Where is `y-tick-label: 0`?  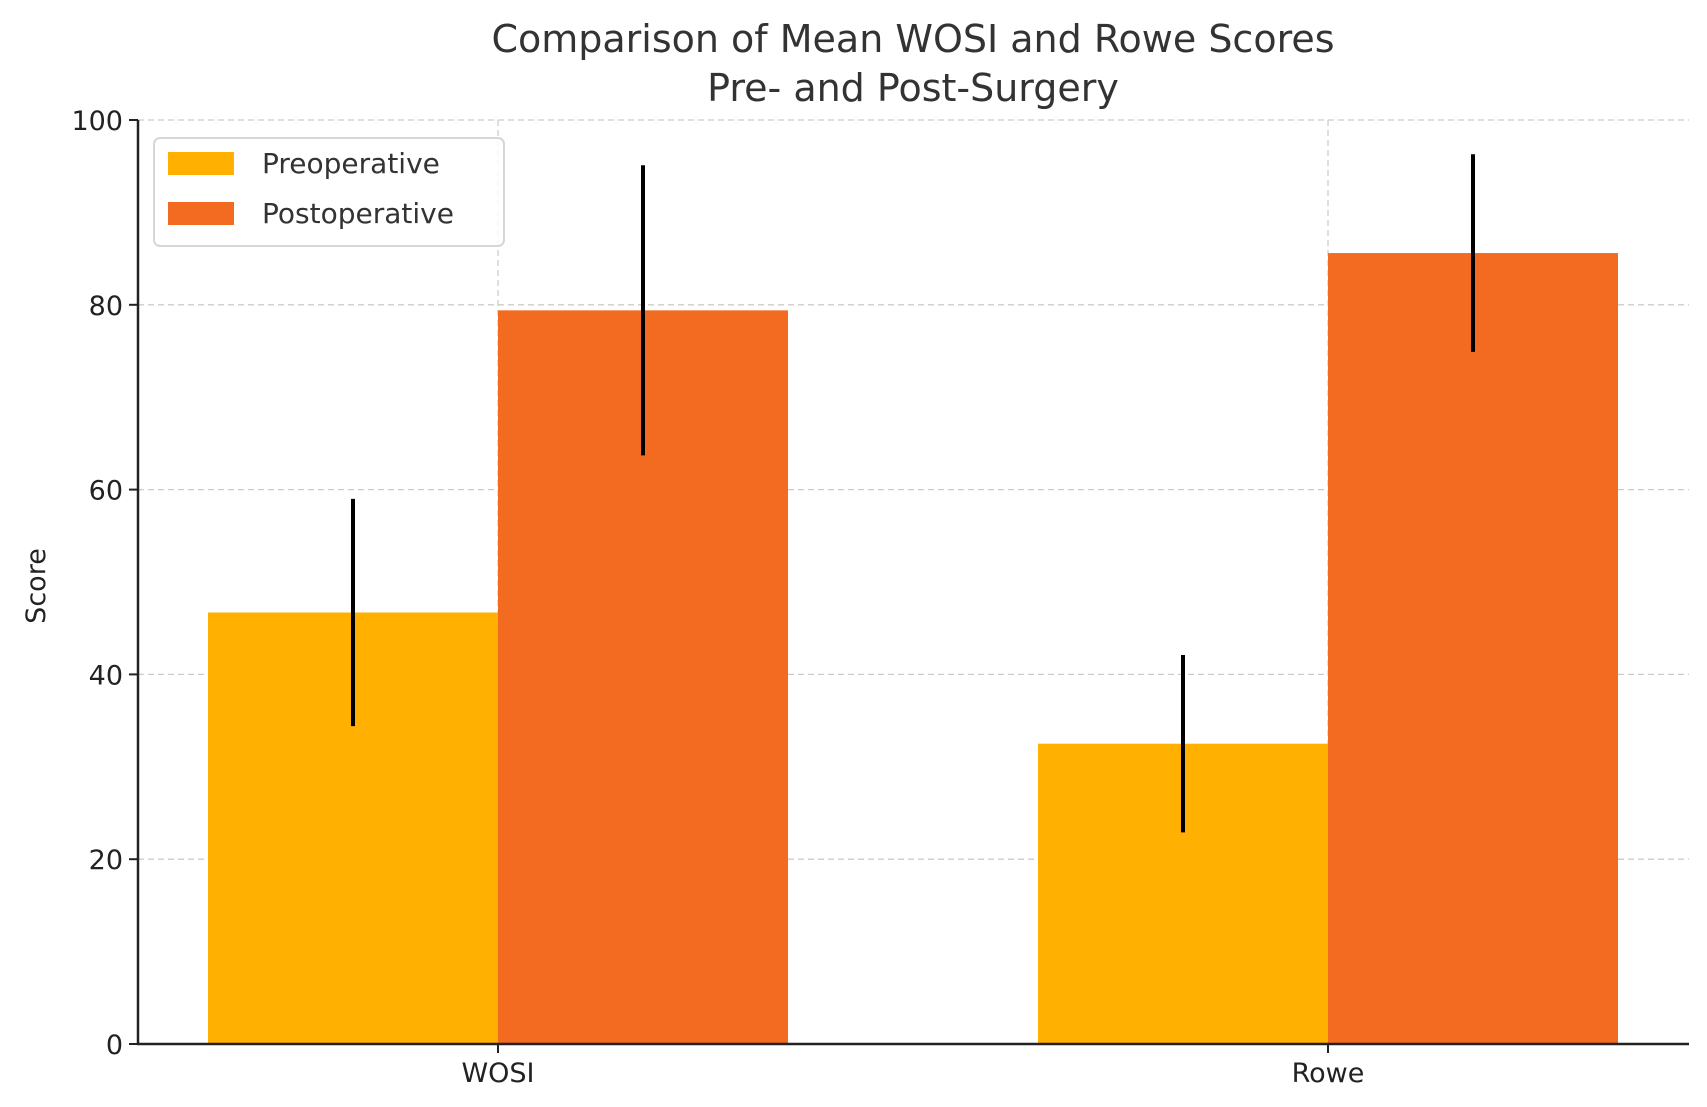 y-tick-label: 0 is located at coordinates (114, 1045).